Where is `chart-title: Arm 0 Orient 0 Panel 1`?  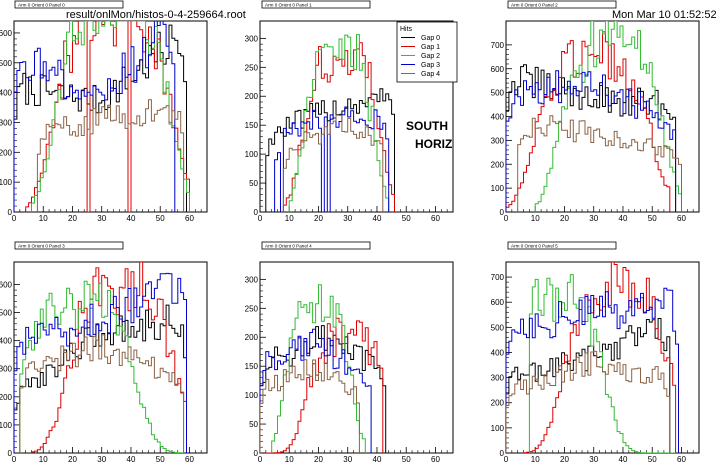
chart-title: Arm 0 Orient 0 Panel 1 is located at coordinates (288, 5).